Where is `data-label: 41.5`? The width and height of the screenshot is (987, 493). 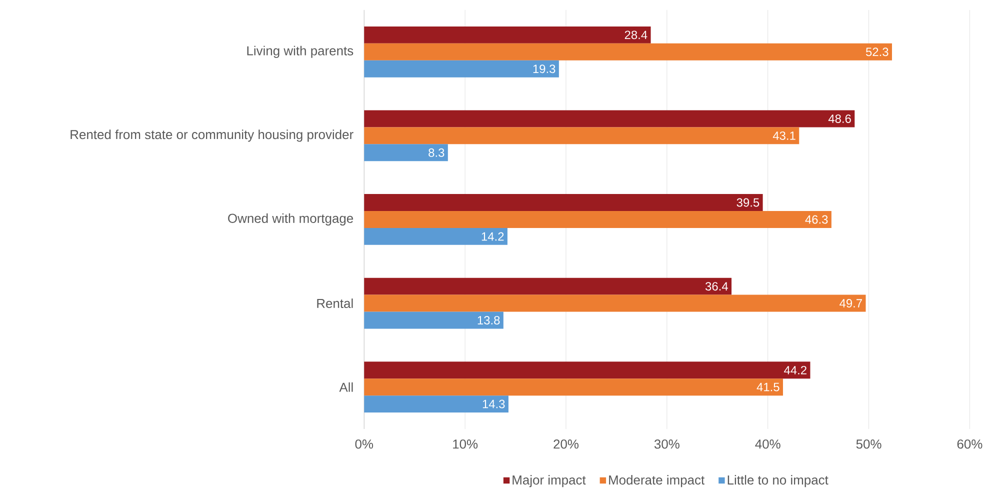
data-label: 41.5 is located at coordinates (768, 387).